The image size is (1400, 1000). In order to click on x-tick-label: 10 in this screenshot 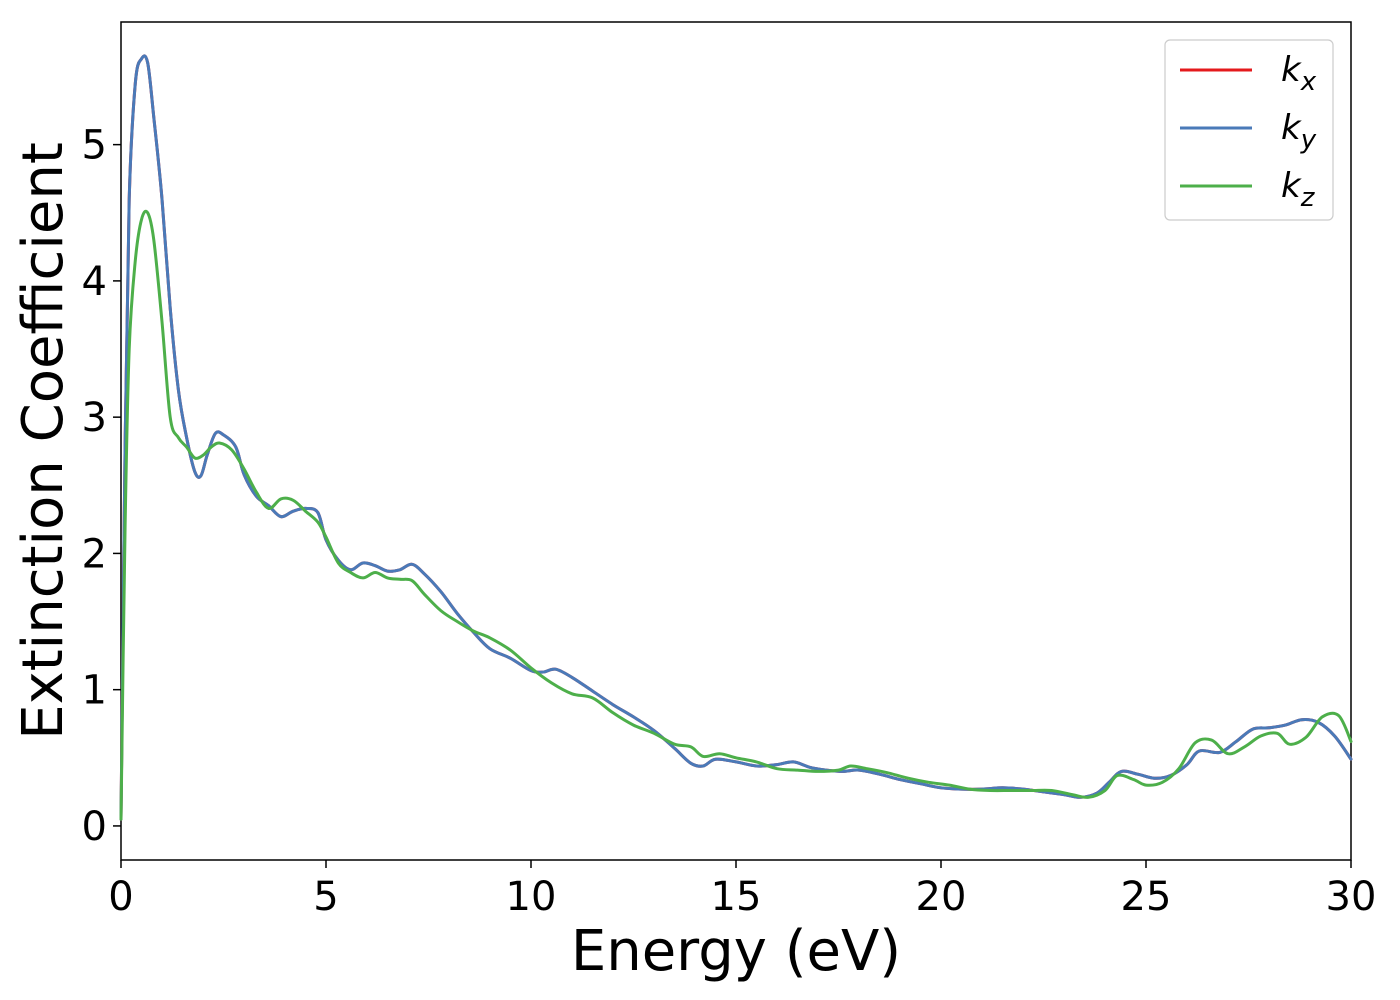, I will do `click(531, 897)`.